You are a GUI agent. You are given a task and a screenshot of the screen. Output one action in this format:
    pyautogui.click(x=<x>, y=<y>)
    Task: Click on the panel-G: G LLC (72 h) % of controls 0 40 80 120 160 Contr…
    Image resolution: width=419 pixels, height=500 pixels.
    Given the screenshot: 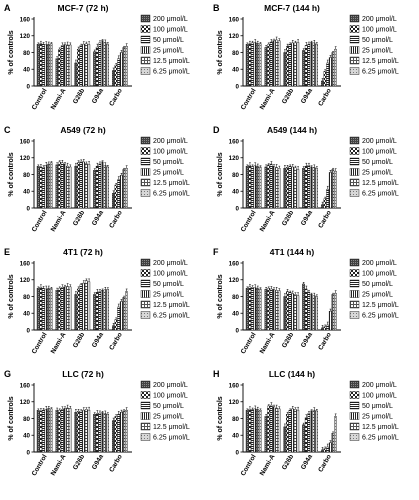 What is the action you would take?
    pyautogui.click(x=97, y=423)
    